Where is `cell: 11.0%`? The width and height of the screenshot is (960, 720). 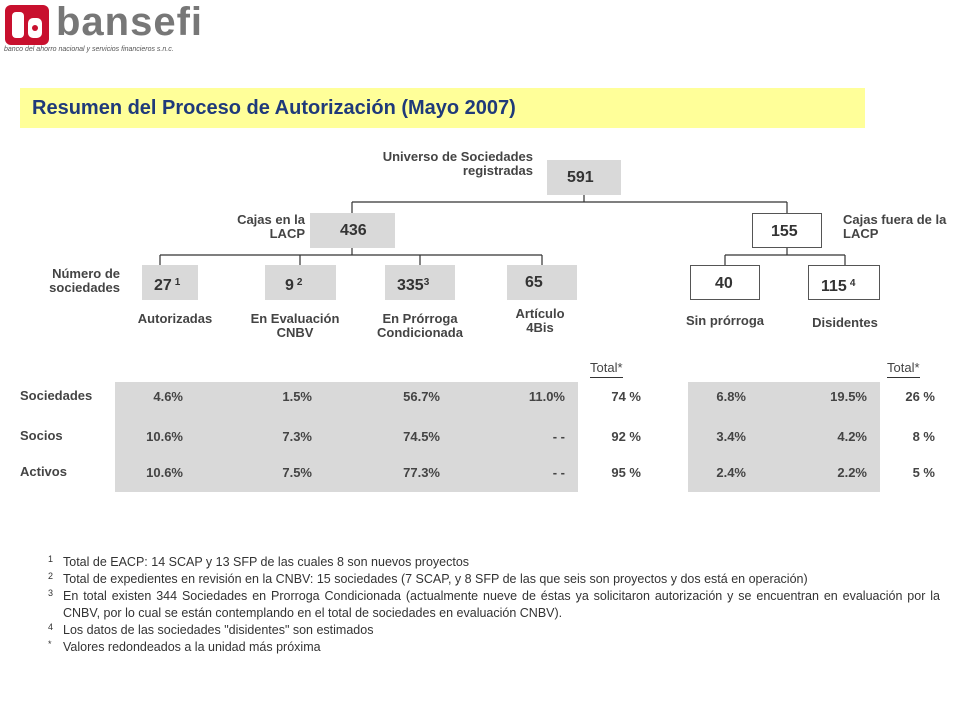
cell: 11.0% is located at coordinates (546, 396).